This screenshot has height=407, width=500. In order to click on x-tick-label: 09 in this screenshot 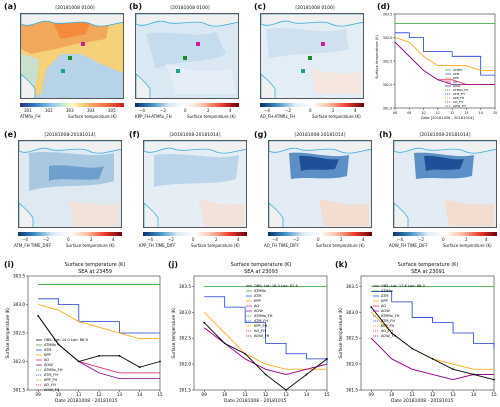, I will do `click(409, 113)`.